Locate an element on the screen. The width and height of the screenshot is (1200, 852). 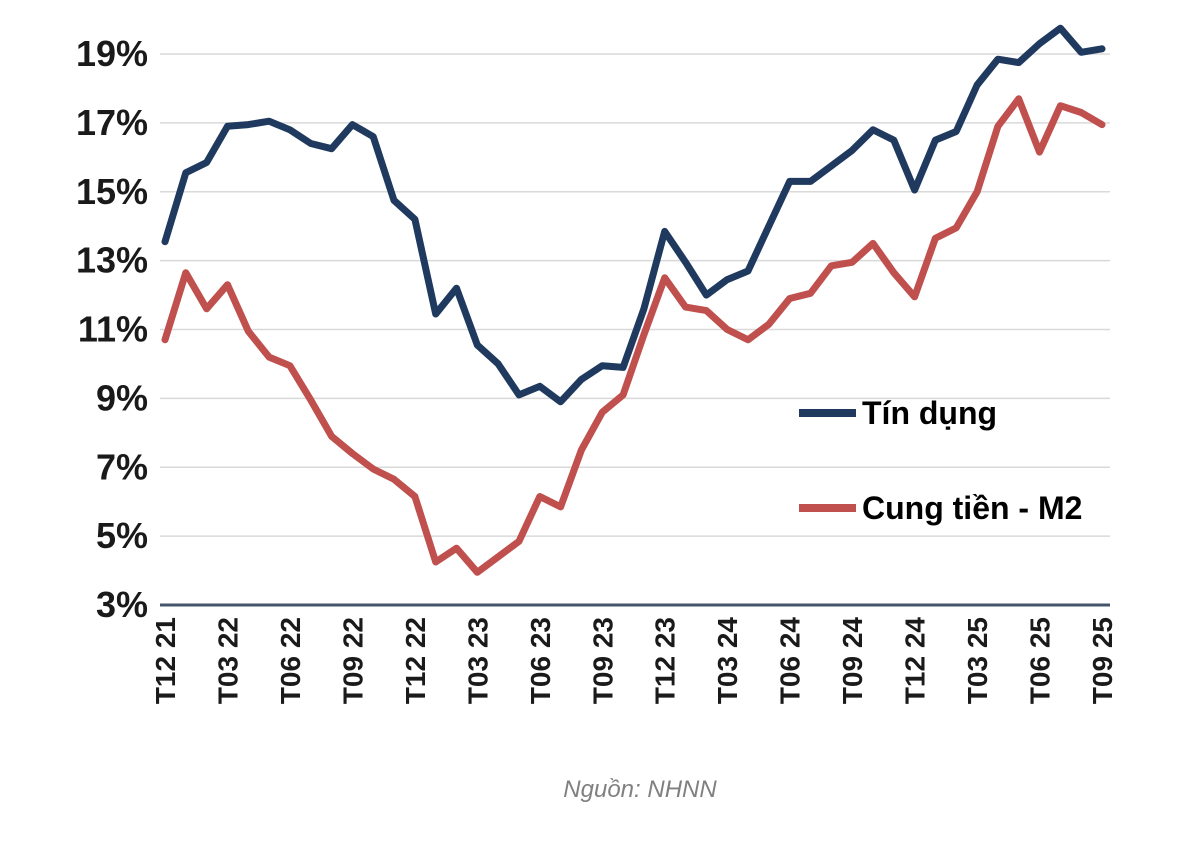
x-tick-label: T03 23 is located at coordinates (477, 660).